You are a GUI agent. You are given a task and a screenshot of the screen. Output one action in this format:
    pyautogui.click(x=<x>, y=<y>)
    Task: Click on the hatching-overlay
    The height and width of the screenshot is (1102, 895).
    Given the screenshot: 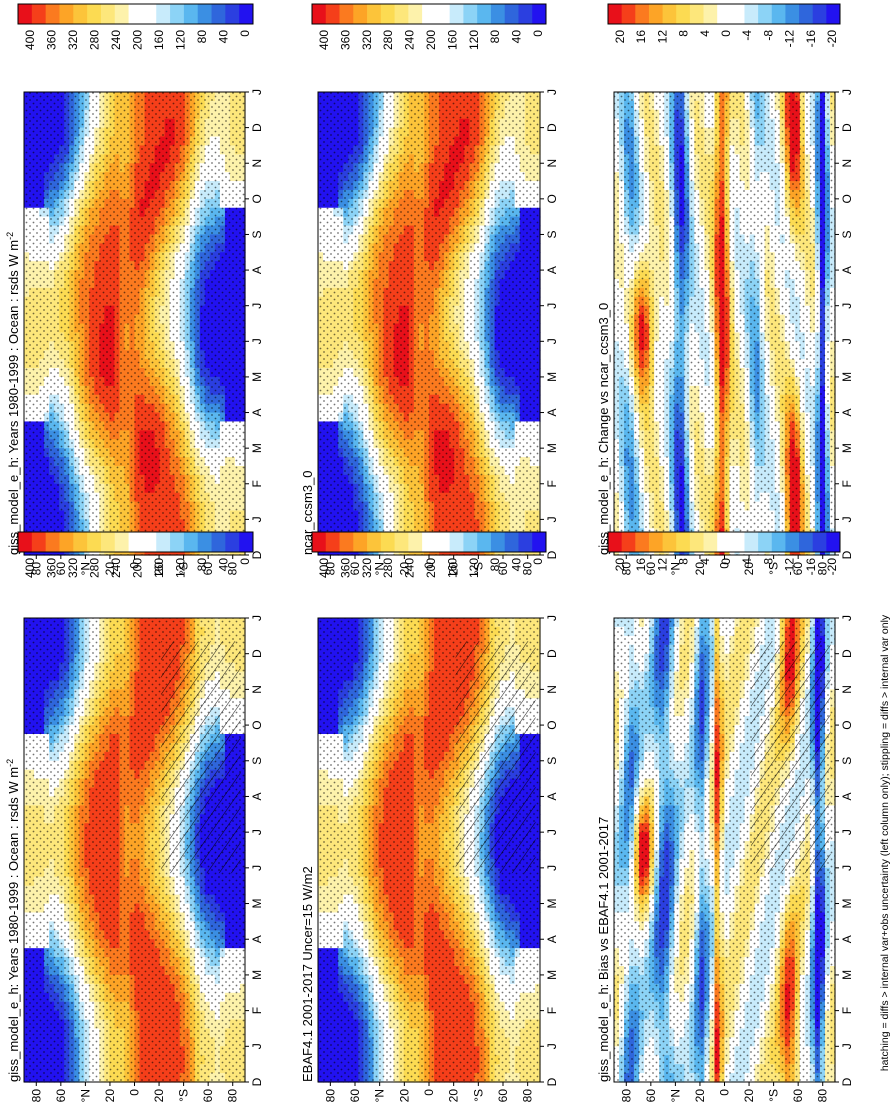 What is the action you would take?
    pyautogui.click(x=201, y=757)
    